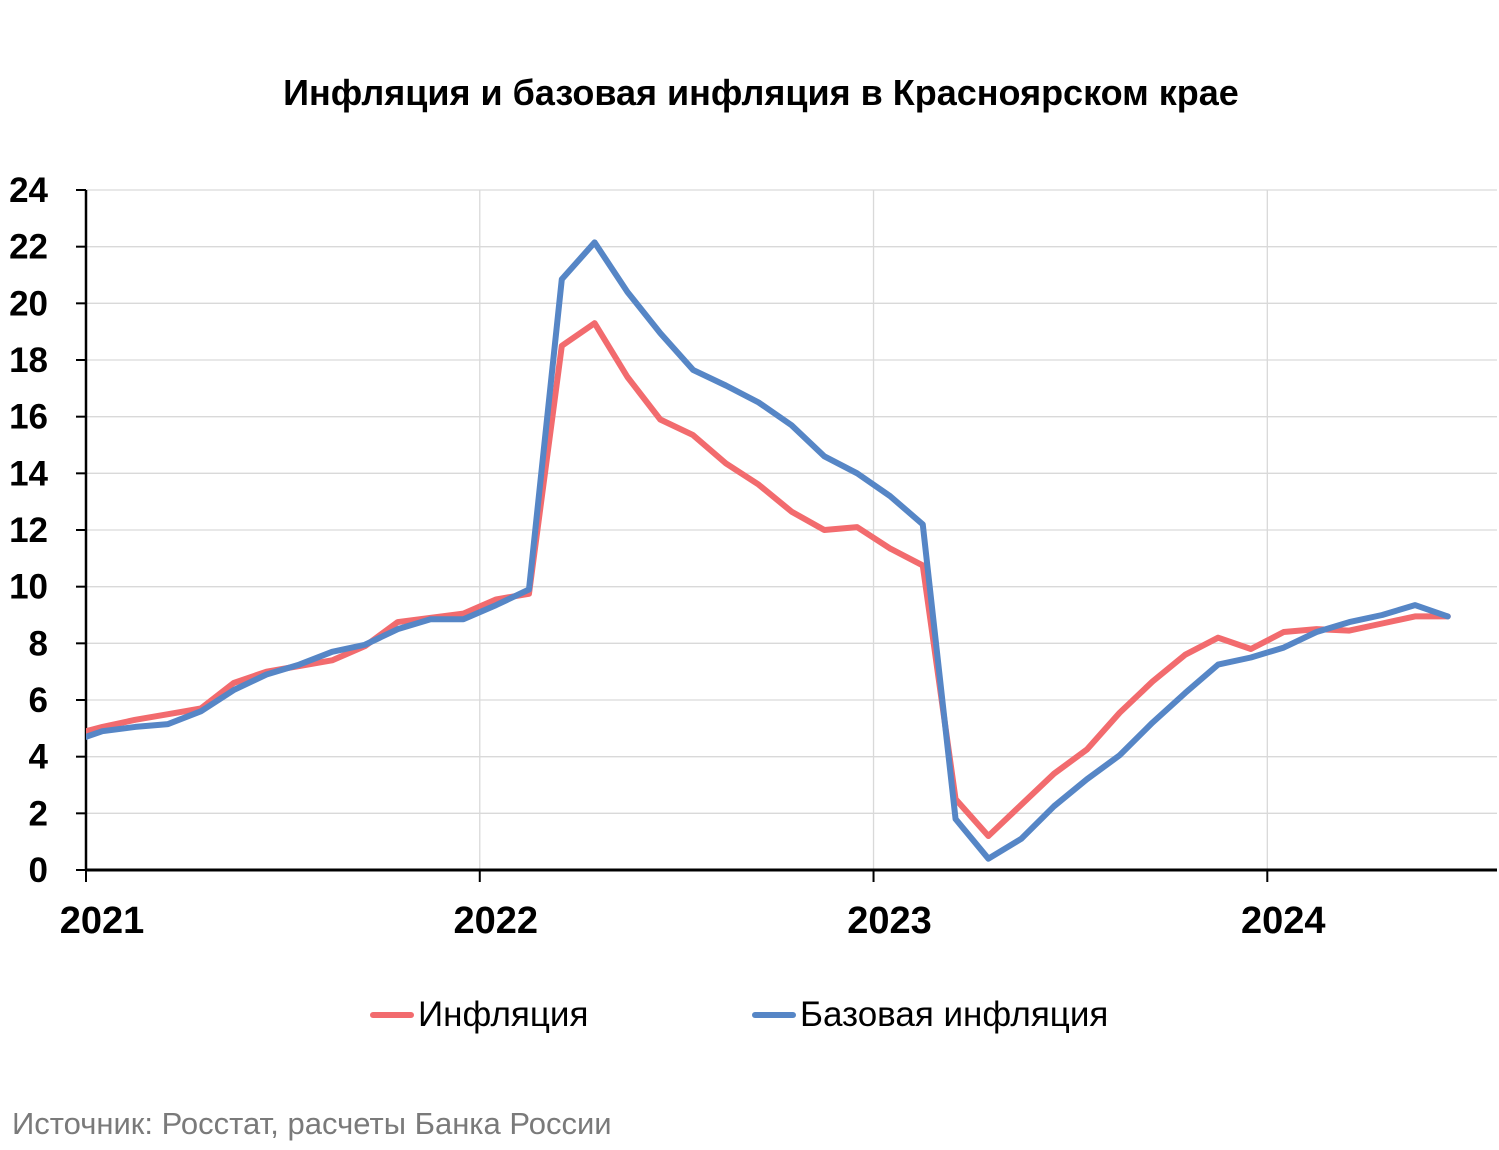 The width and height of the screenshot is (1499, 1150). Describe the element at coordinates (28, 417) in the screenshot. I see `y-tick-label: 16` at that location.